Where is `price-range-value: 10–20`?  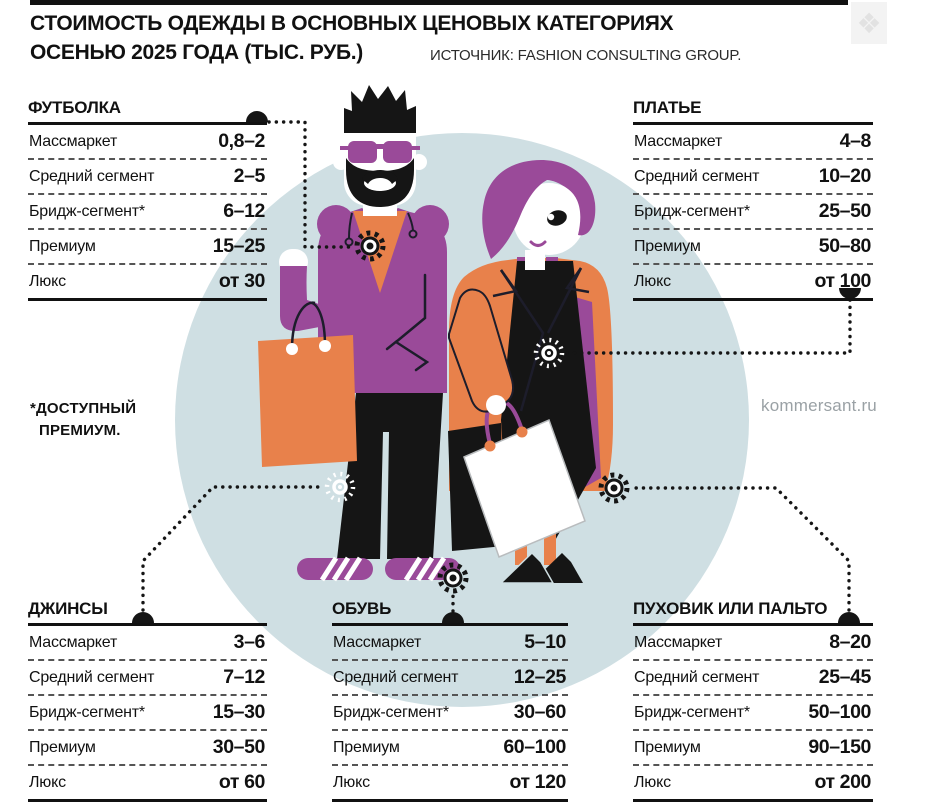 price-range-value: 10–20 is located at coordinates (845, 176).